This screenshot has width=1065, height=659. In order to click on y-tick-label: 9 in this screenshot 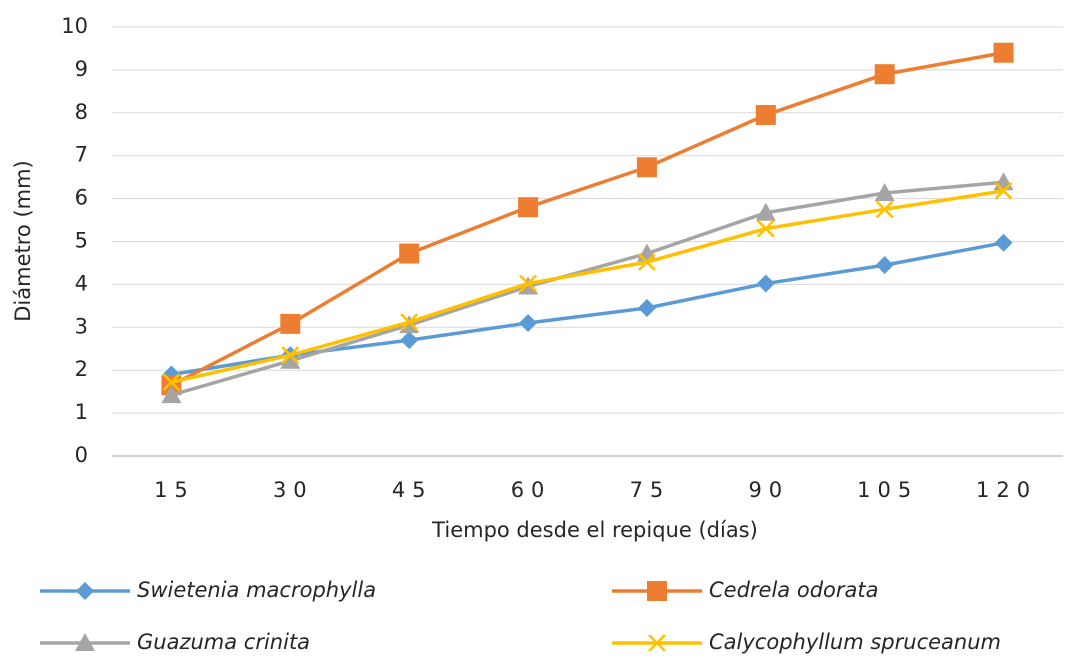, I will do `click(81, 69)`.